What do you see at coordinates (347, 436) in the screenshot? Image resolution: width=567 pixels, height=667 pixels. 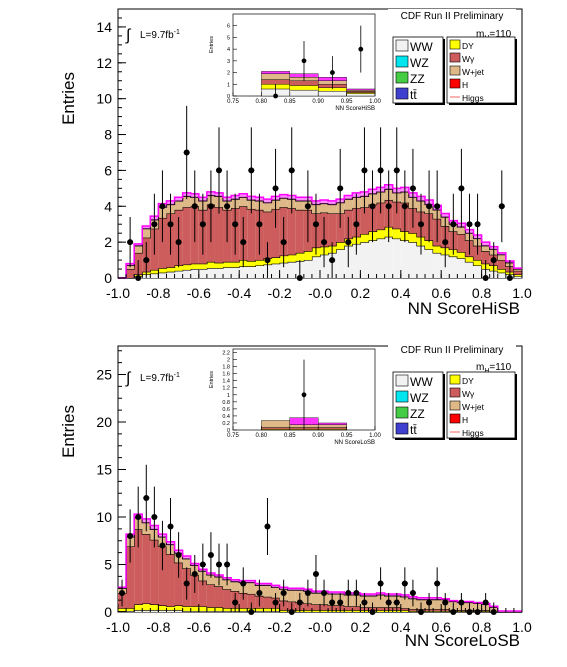 I see `inset-x-tick-label: 0.95` at bounding box center [347, 436].